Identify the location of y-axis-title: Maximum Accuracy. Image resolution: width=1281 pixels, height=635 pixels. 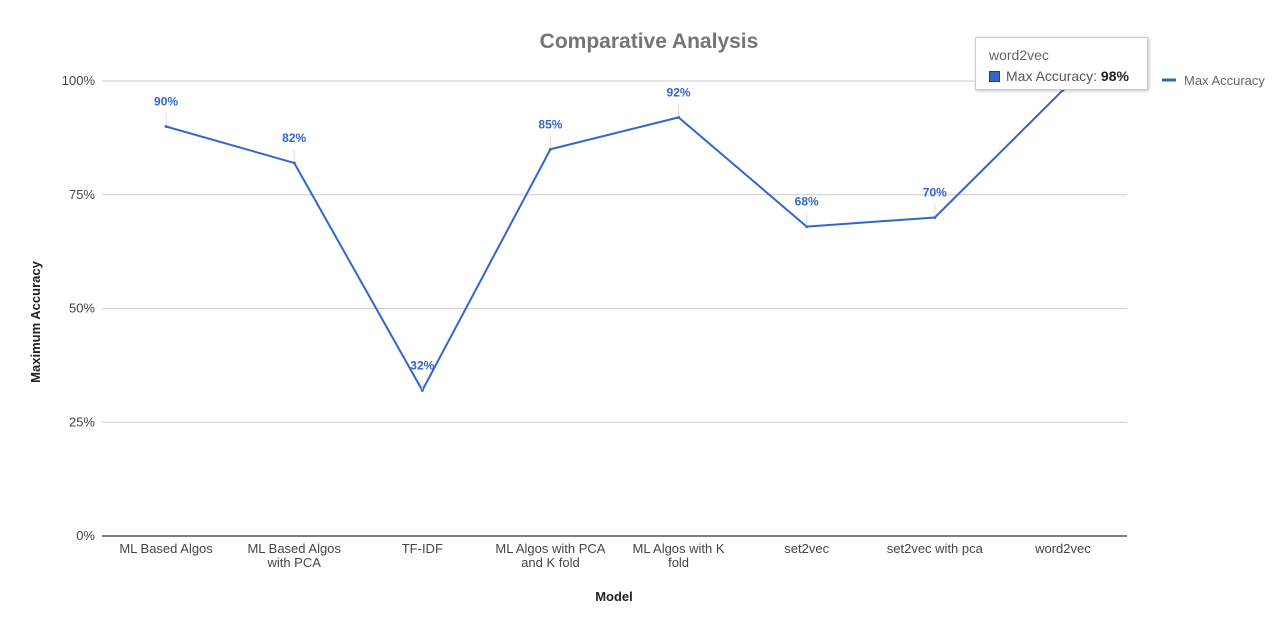
(35, 321).